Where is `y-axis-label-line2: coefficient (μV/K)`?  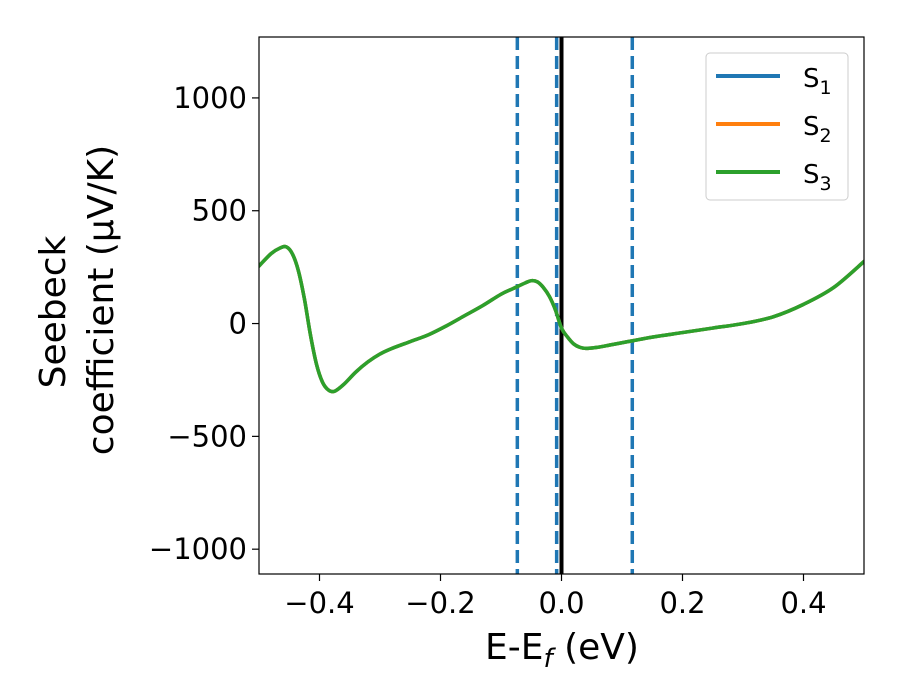 y-axis-label-line2: coefficient (μV/K) is located at coordinates (101, 300).